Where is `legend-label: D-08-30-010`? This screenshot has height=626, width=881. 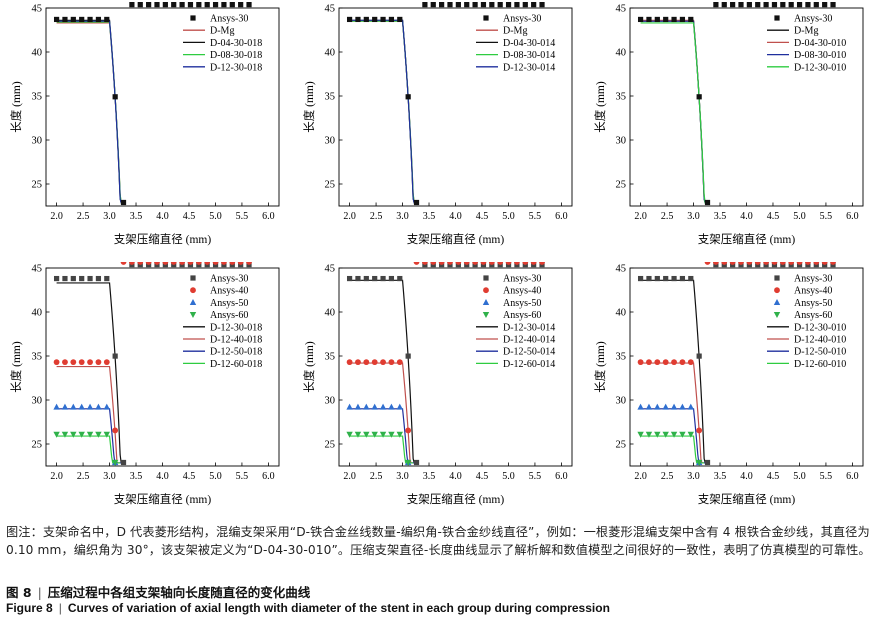 legend-label: D-08-30-010 is located at coordinates (820, 55).